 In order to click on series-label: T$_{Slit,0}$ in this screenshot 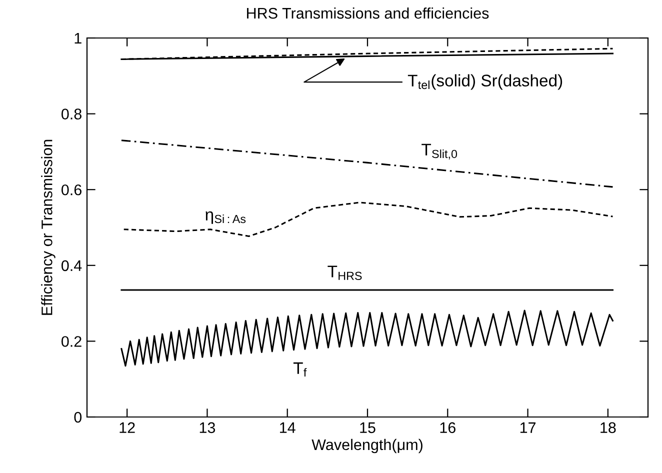, I will do `click(440, 152)`.